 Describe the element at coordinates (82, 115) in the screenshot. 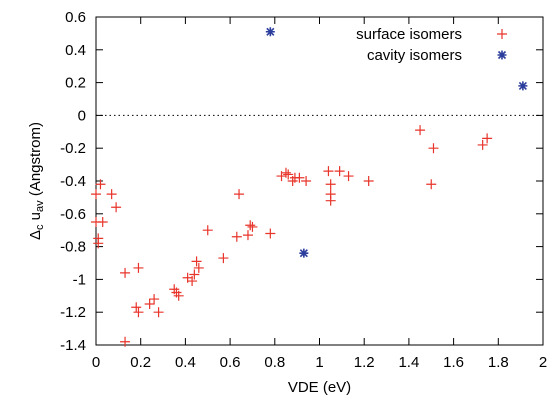

I see `y-tick-label: 0` at that location.